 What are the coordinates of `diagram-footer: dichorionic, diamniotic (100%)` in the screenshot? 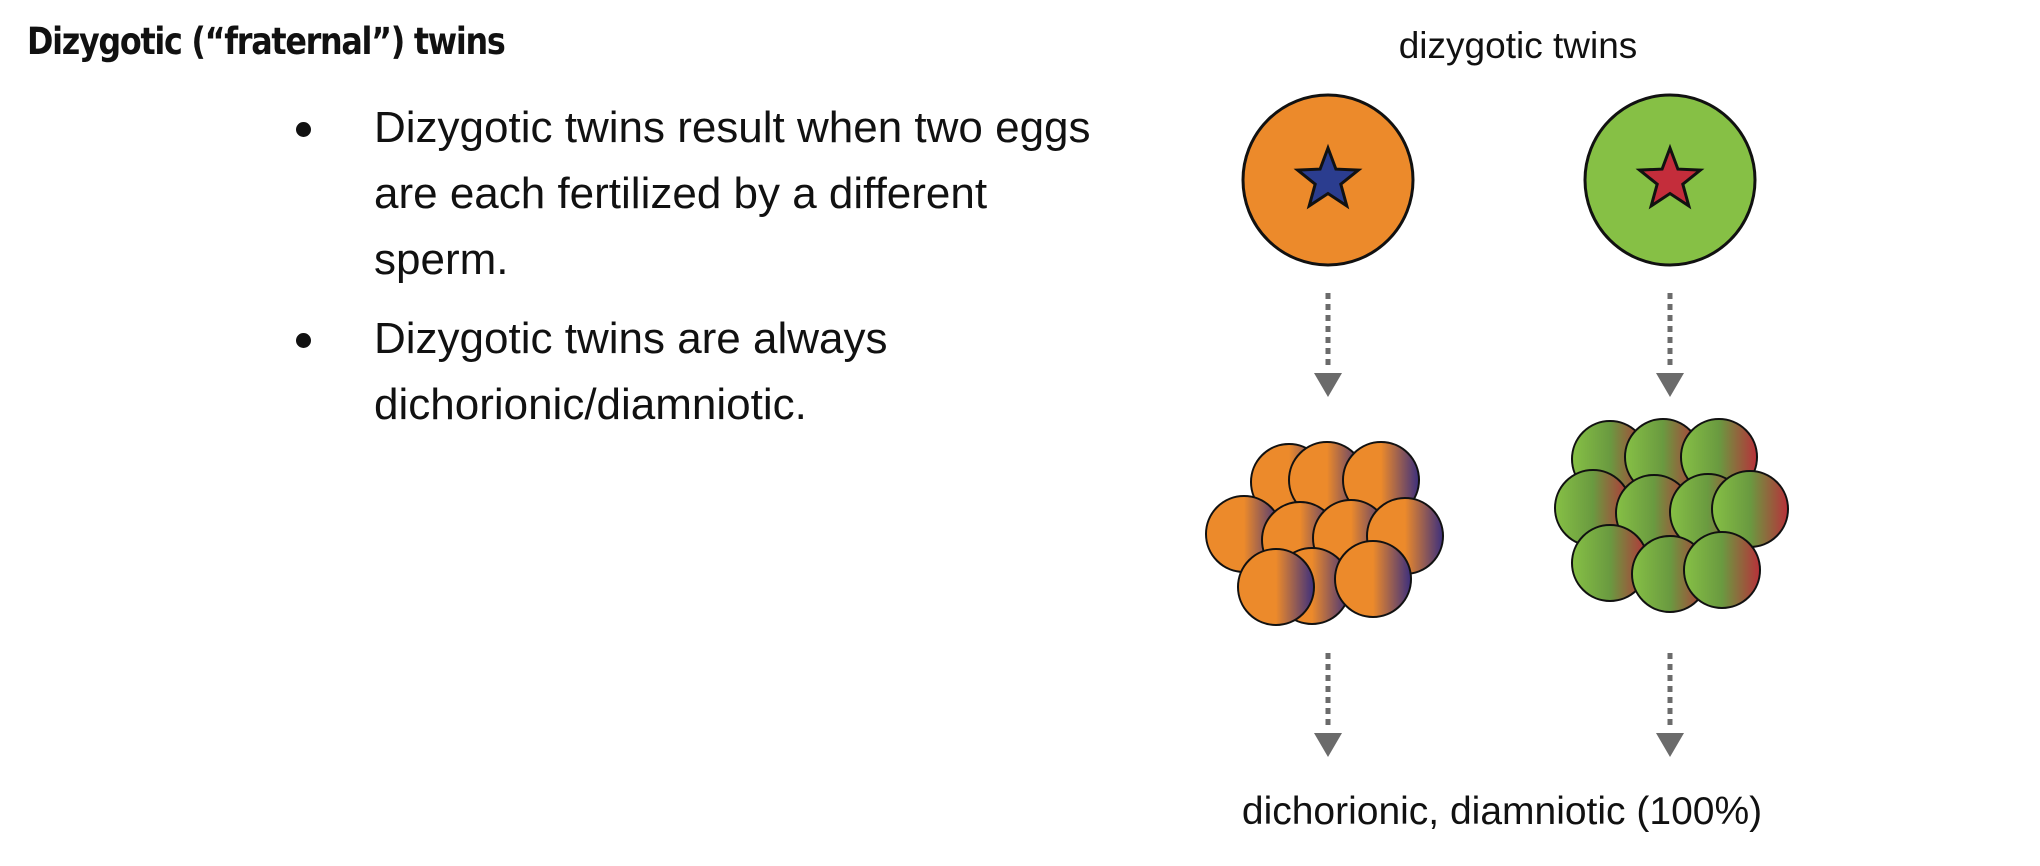 It's located at (1502, 811).